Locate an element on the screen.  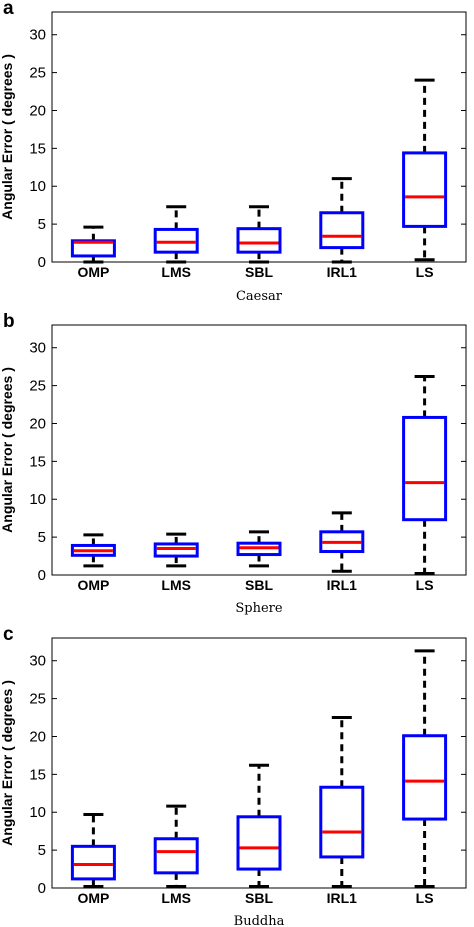
panel-letter: b is located at coordinates (9, 321).